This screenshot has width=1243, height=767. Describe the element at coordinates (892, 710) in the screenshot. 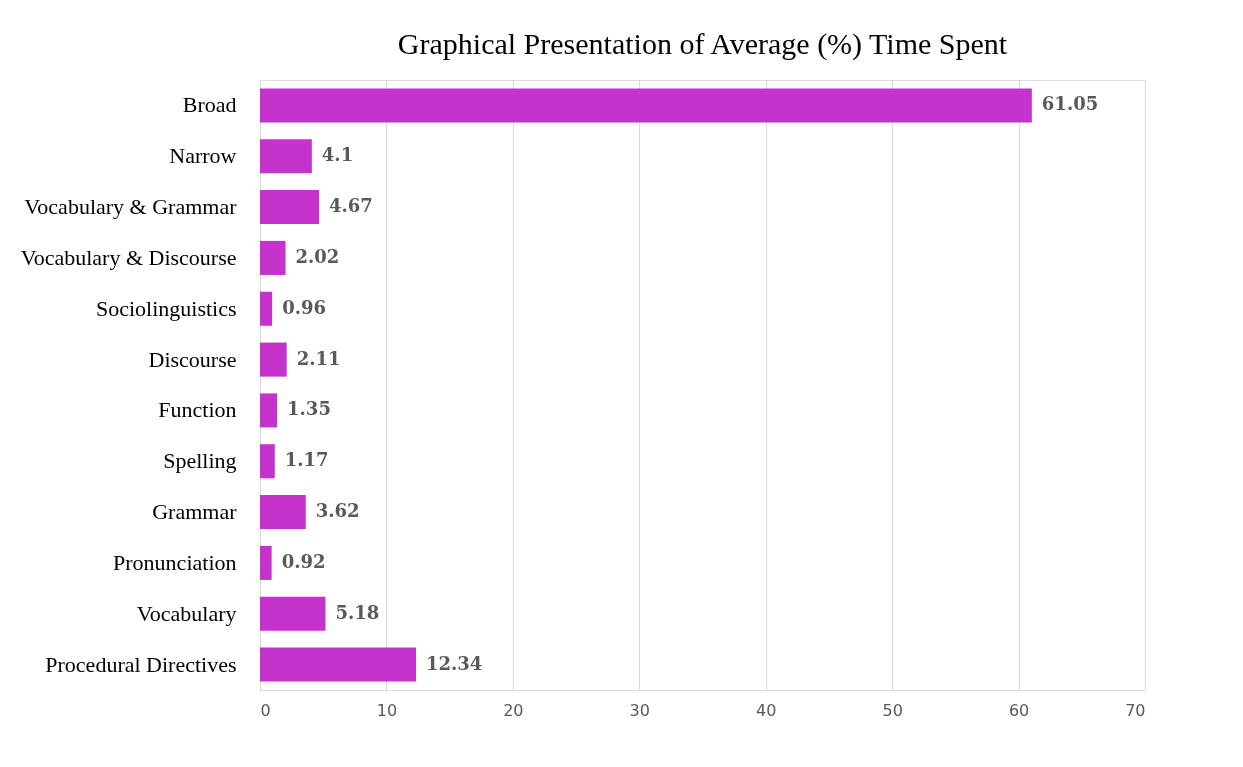

I see `x-tick-label: 50` at that location.